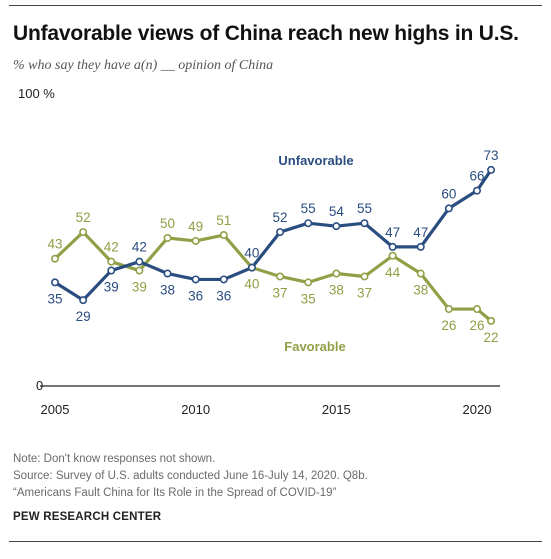 This screenshot has width=551, height=559. Describe the element at coordinates (54, 298) in the screenshot. I see `data-label-unfavorable: 35` at that location.